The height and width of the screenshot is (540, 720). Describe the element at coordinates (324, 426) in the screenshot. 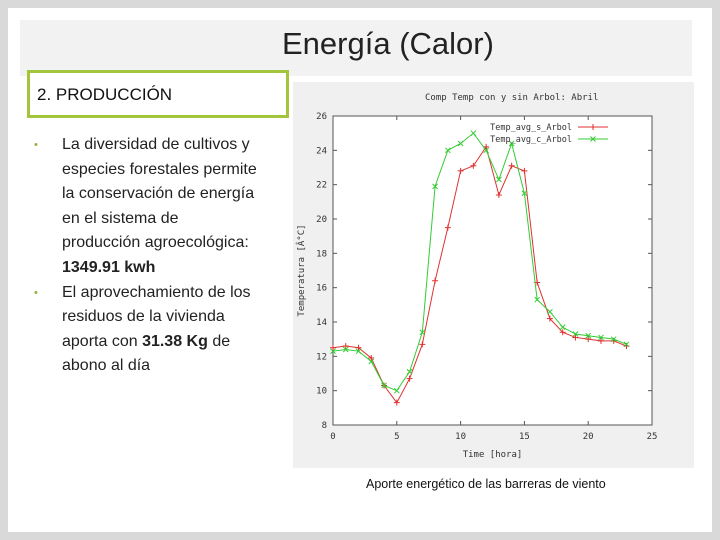

I see `y-tick-label: 8` at that location.